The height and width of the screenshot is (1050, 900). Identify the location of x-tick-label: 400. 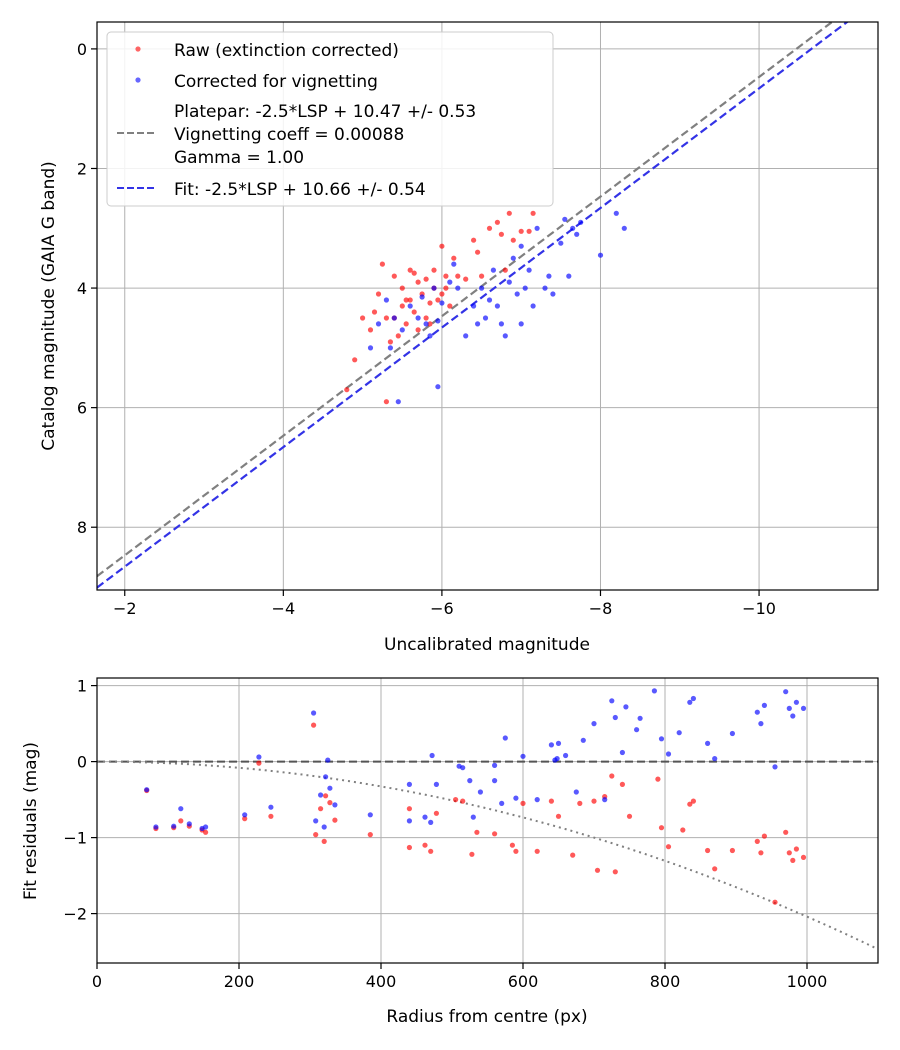
(381, 981).